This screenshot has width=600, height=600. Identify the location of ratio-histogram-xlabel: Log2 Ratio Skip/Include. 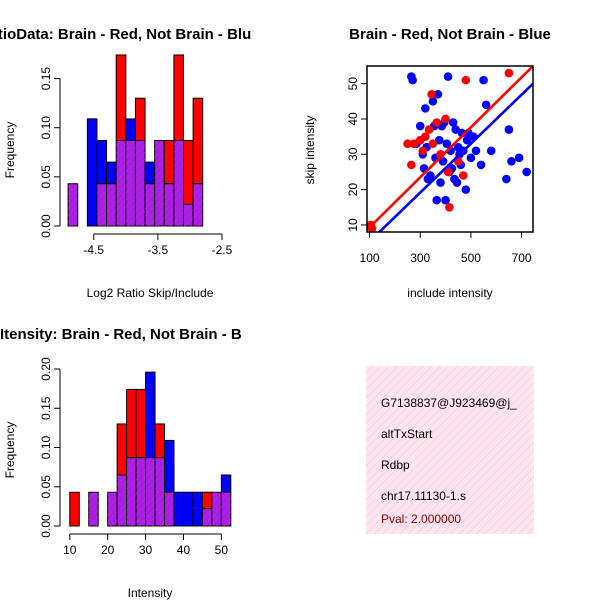
(150, 293).